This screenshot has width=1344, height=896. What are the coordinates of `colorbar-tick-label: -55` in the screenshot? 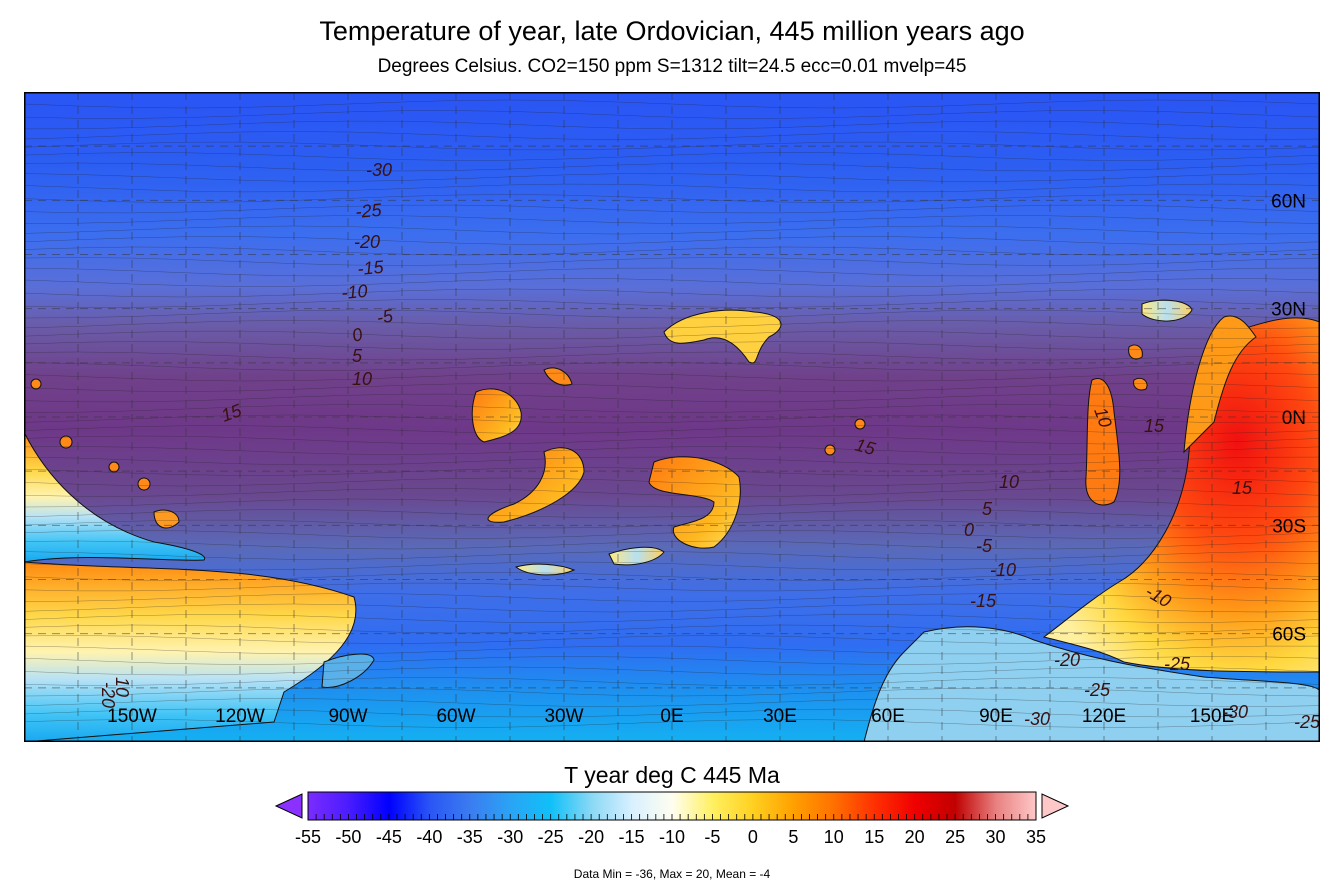 It's located at (308, 837).